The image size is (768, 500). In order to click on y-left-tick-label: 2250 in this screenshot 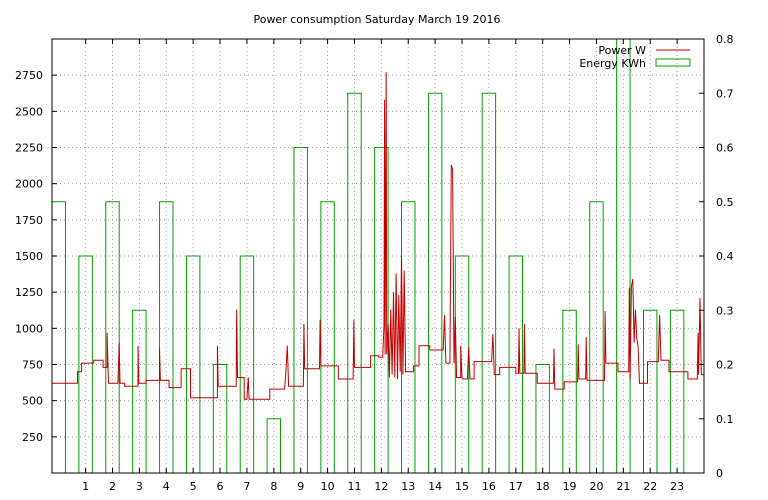, I will do `click(29, 148)`.